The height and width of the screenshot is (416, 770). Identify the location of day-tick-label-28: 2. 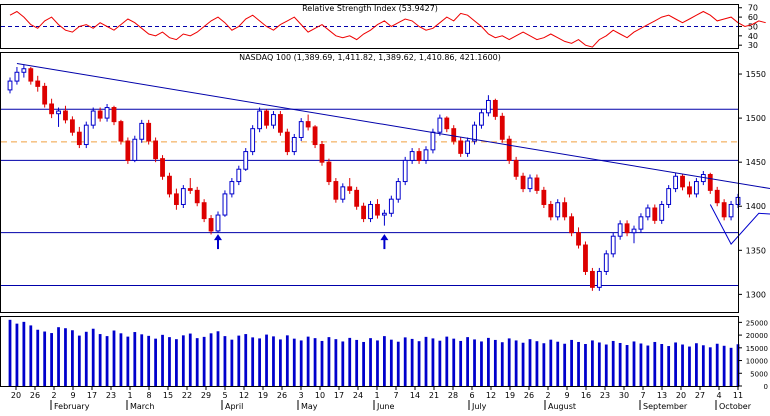
(547, 395).